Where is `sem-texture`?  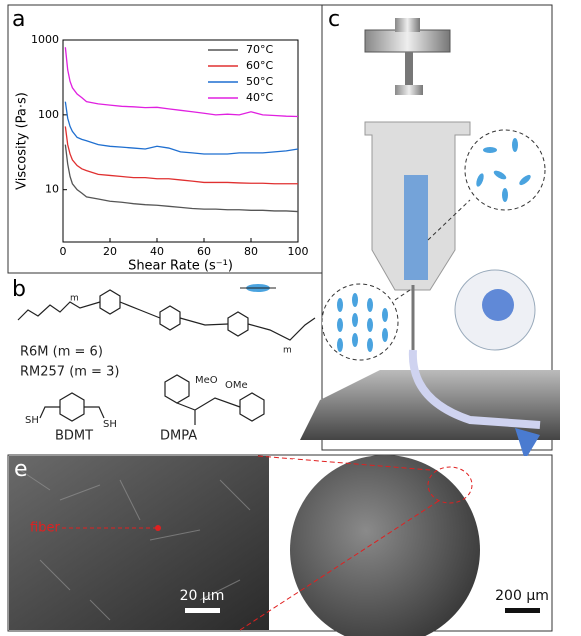 sem-texture is located at coordinates (135, 545).